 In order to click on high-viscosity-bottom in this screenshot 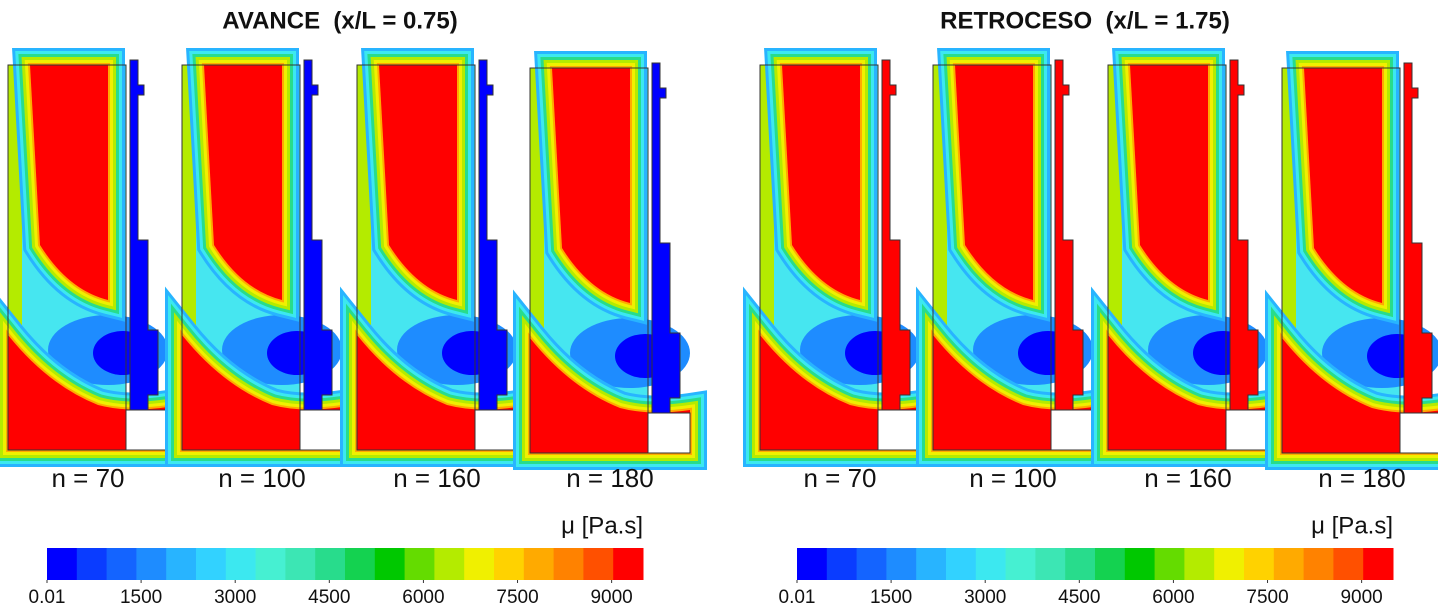, I will do `click(1360, 395)`.